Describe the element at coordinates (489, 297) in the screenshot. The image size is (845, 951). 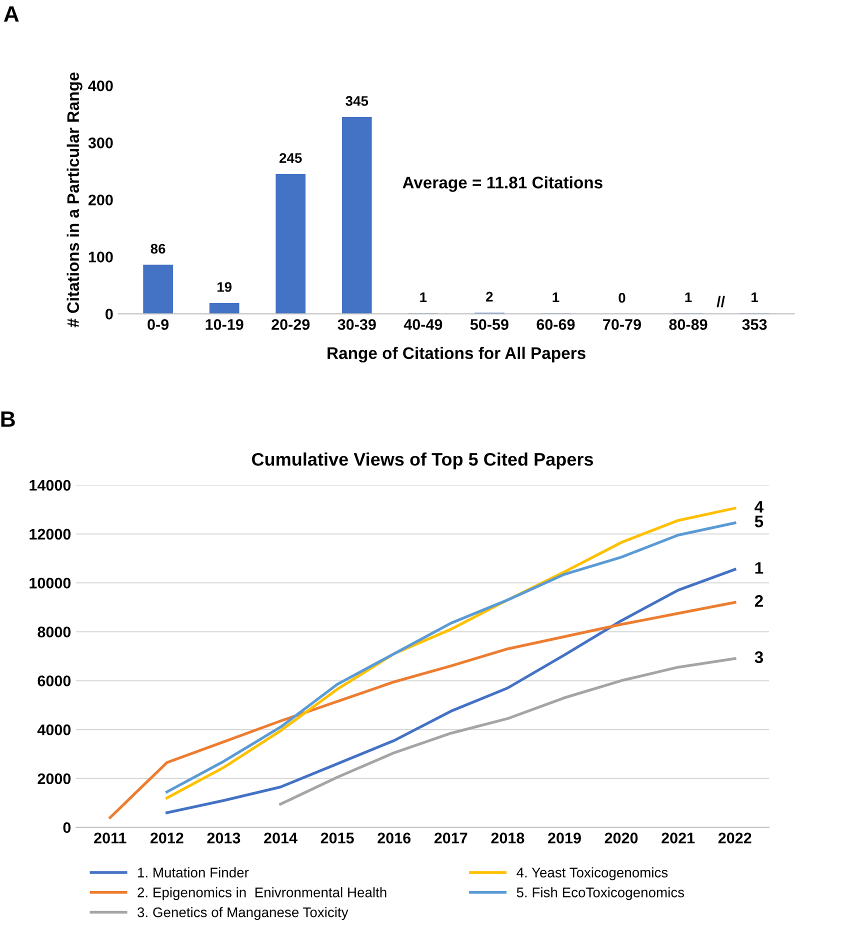
I see `data-label: 2` at that location.